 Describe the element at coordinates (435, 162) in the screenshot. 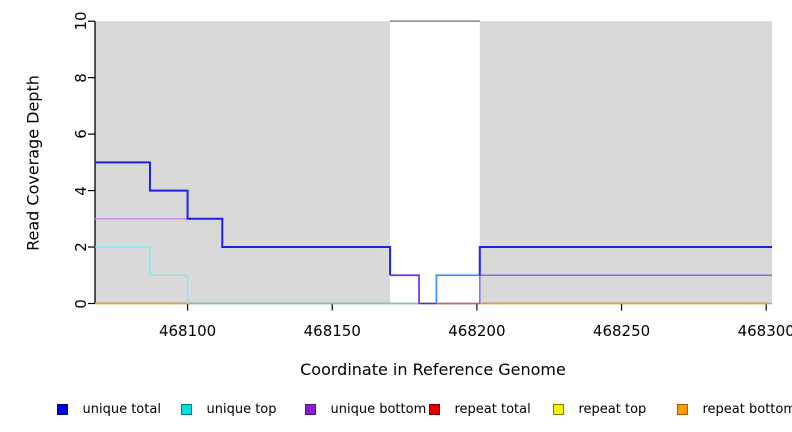

I see `unshaded-gap` at that location.